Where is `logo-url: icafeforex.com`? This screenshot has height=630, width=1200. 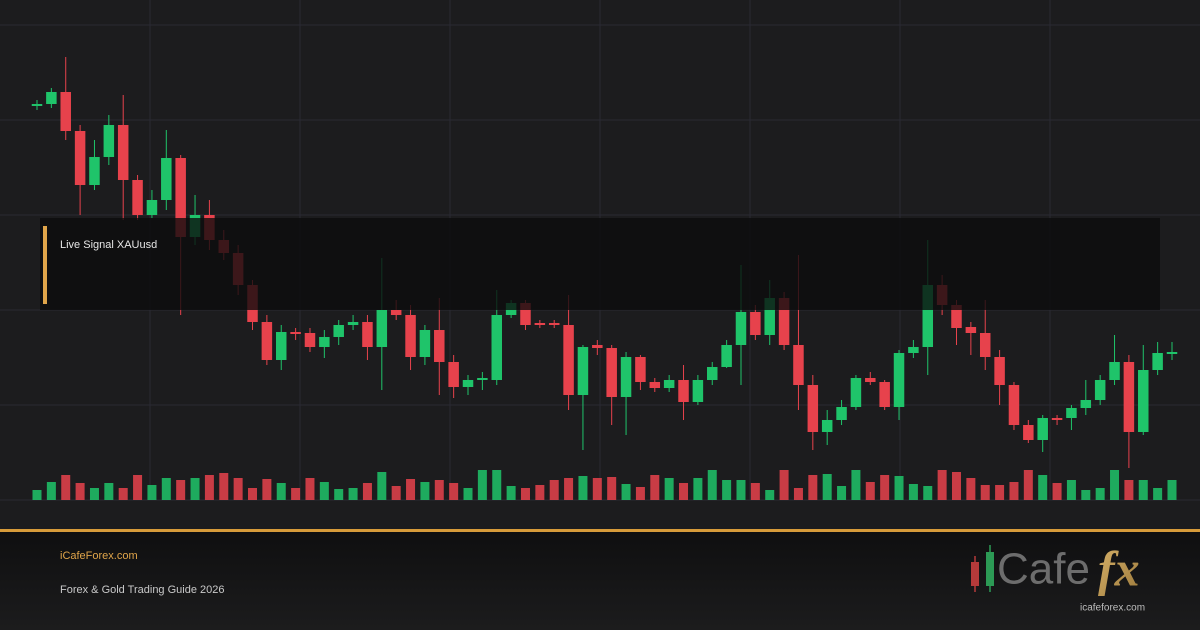 logo-url: icafeforex.com is located at coordinates (1112, 608).